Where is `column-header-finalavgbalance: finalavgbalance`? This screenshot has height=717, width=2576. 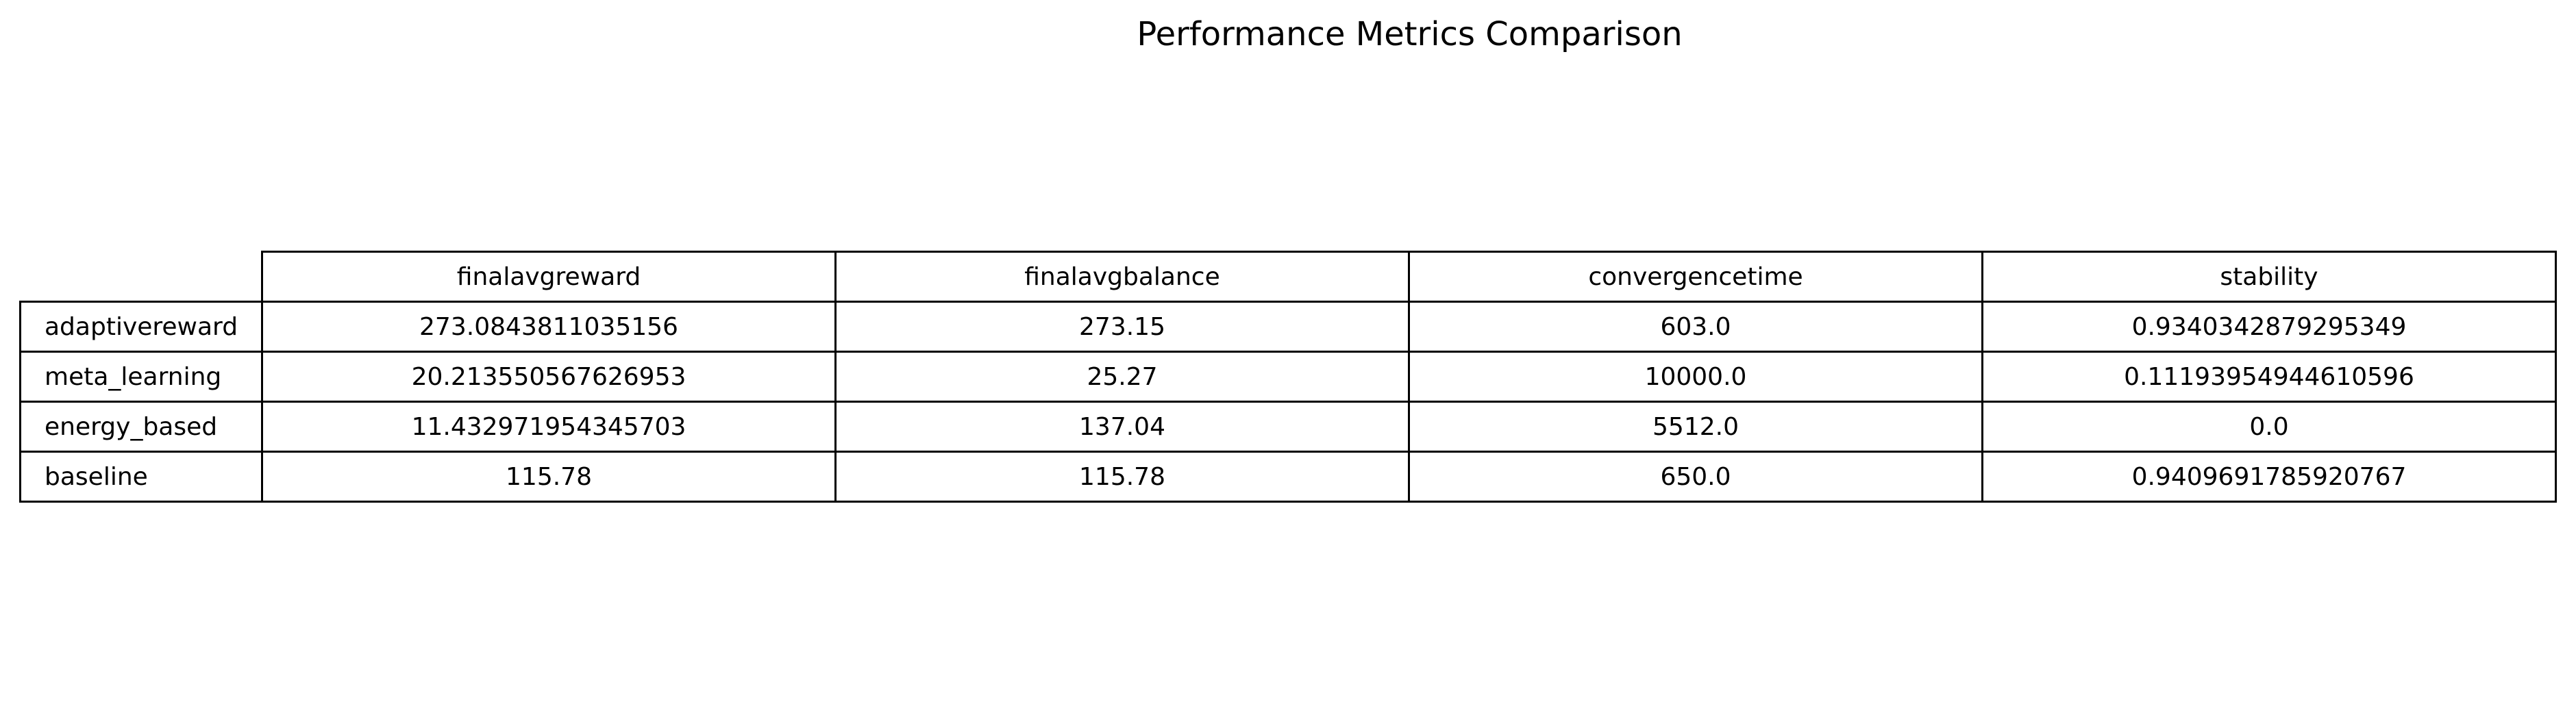 column-header-finalavgbalance: finalavgbalance is located at coordinates (1122, 277).